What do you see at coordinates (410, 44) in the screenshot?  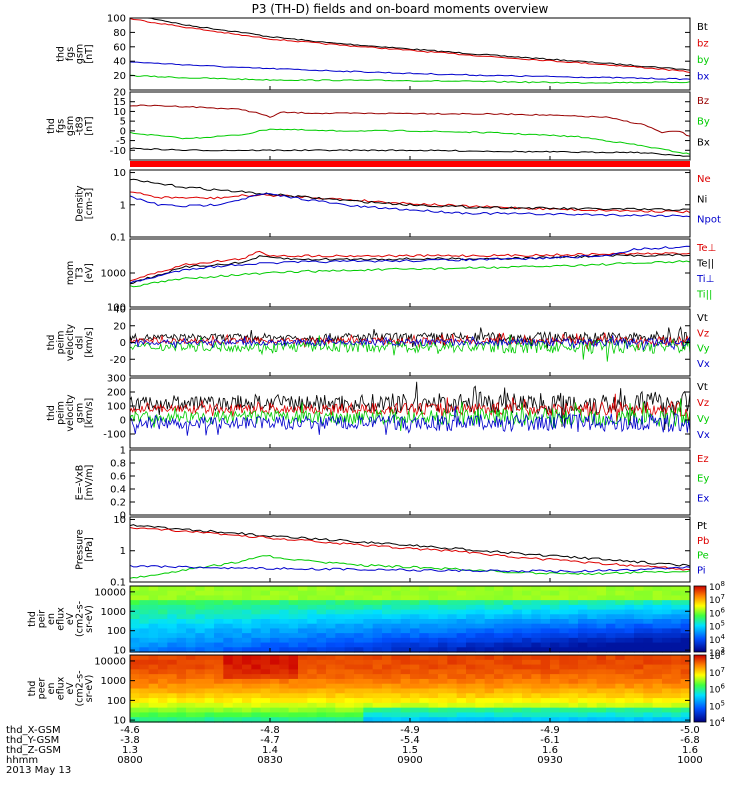 I see `series-line` at bounding box center [410, 44].